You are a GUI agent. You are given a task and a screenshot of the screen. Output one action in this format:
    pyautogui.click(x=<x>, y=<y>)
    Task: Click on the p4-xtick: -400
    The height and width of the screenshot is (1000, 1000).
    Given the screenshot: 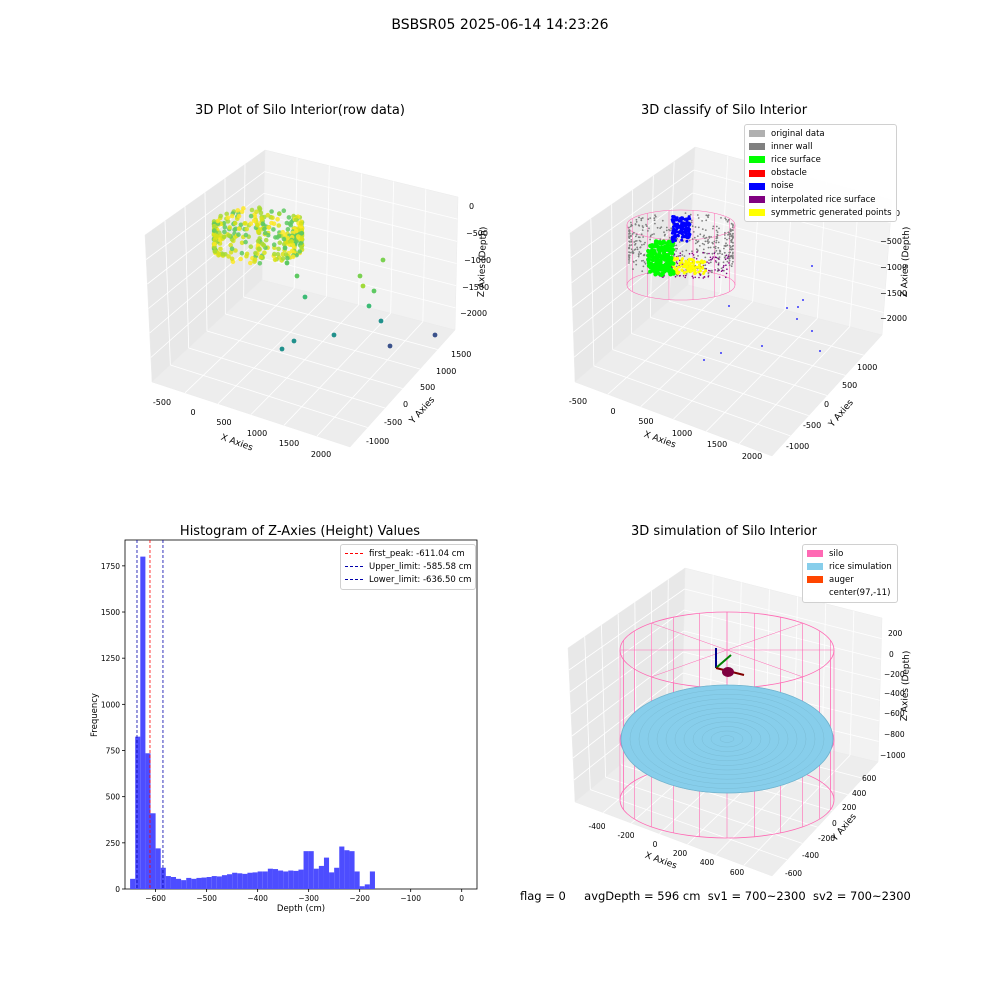 What is the action you would take?
    pyautogui.click(x=596, y=826)
    